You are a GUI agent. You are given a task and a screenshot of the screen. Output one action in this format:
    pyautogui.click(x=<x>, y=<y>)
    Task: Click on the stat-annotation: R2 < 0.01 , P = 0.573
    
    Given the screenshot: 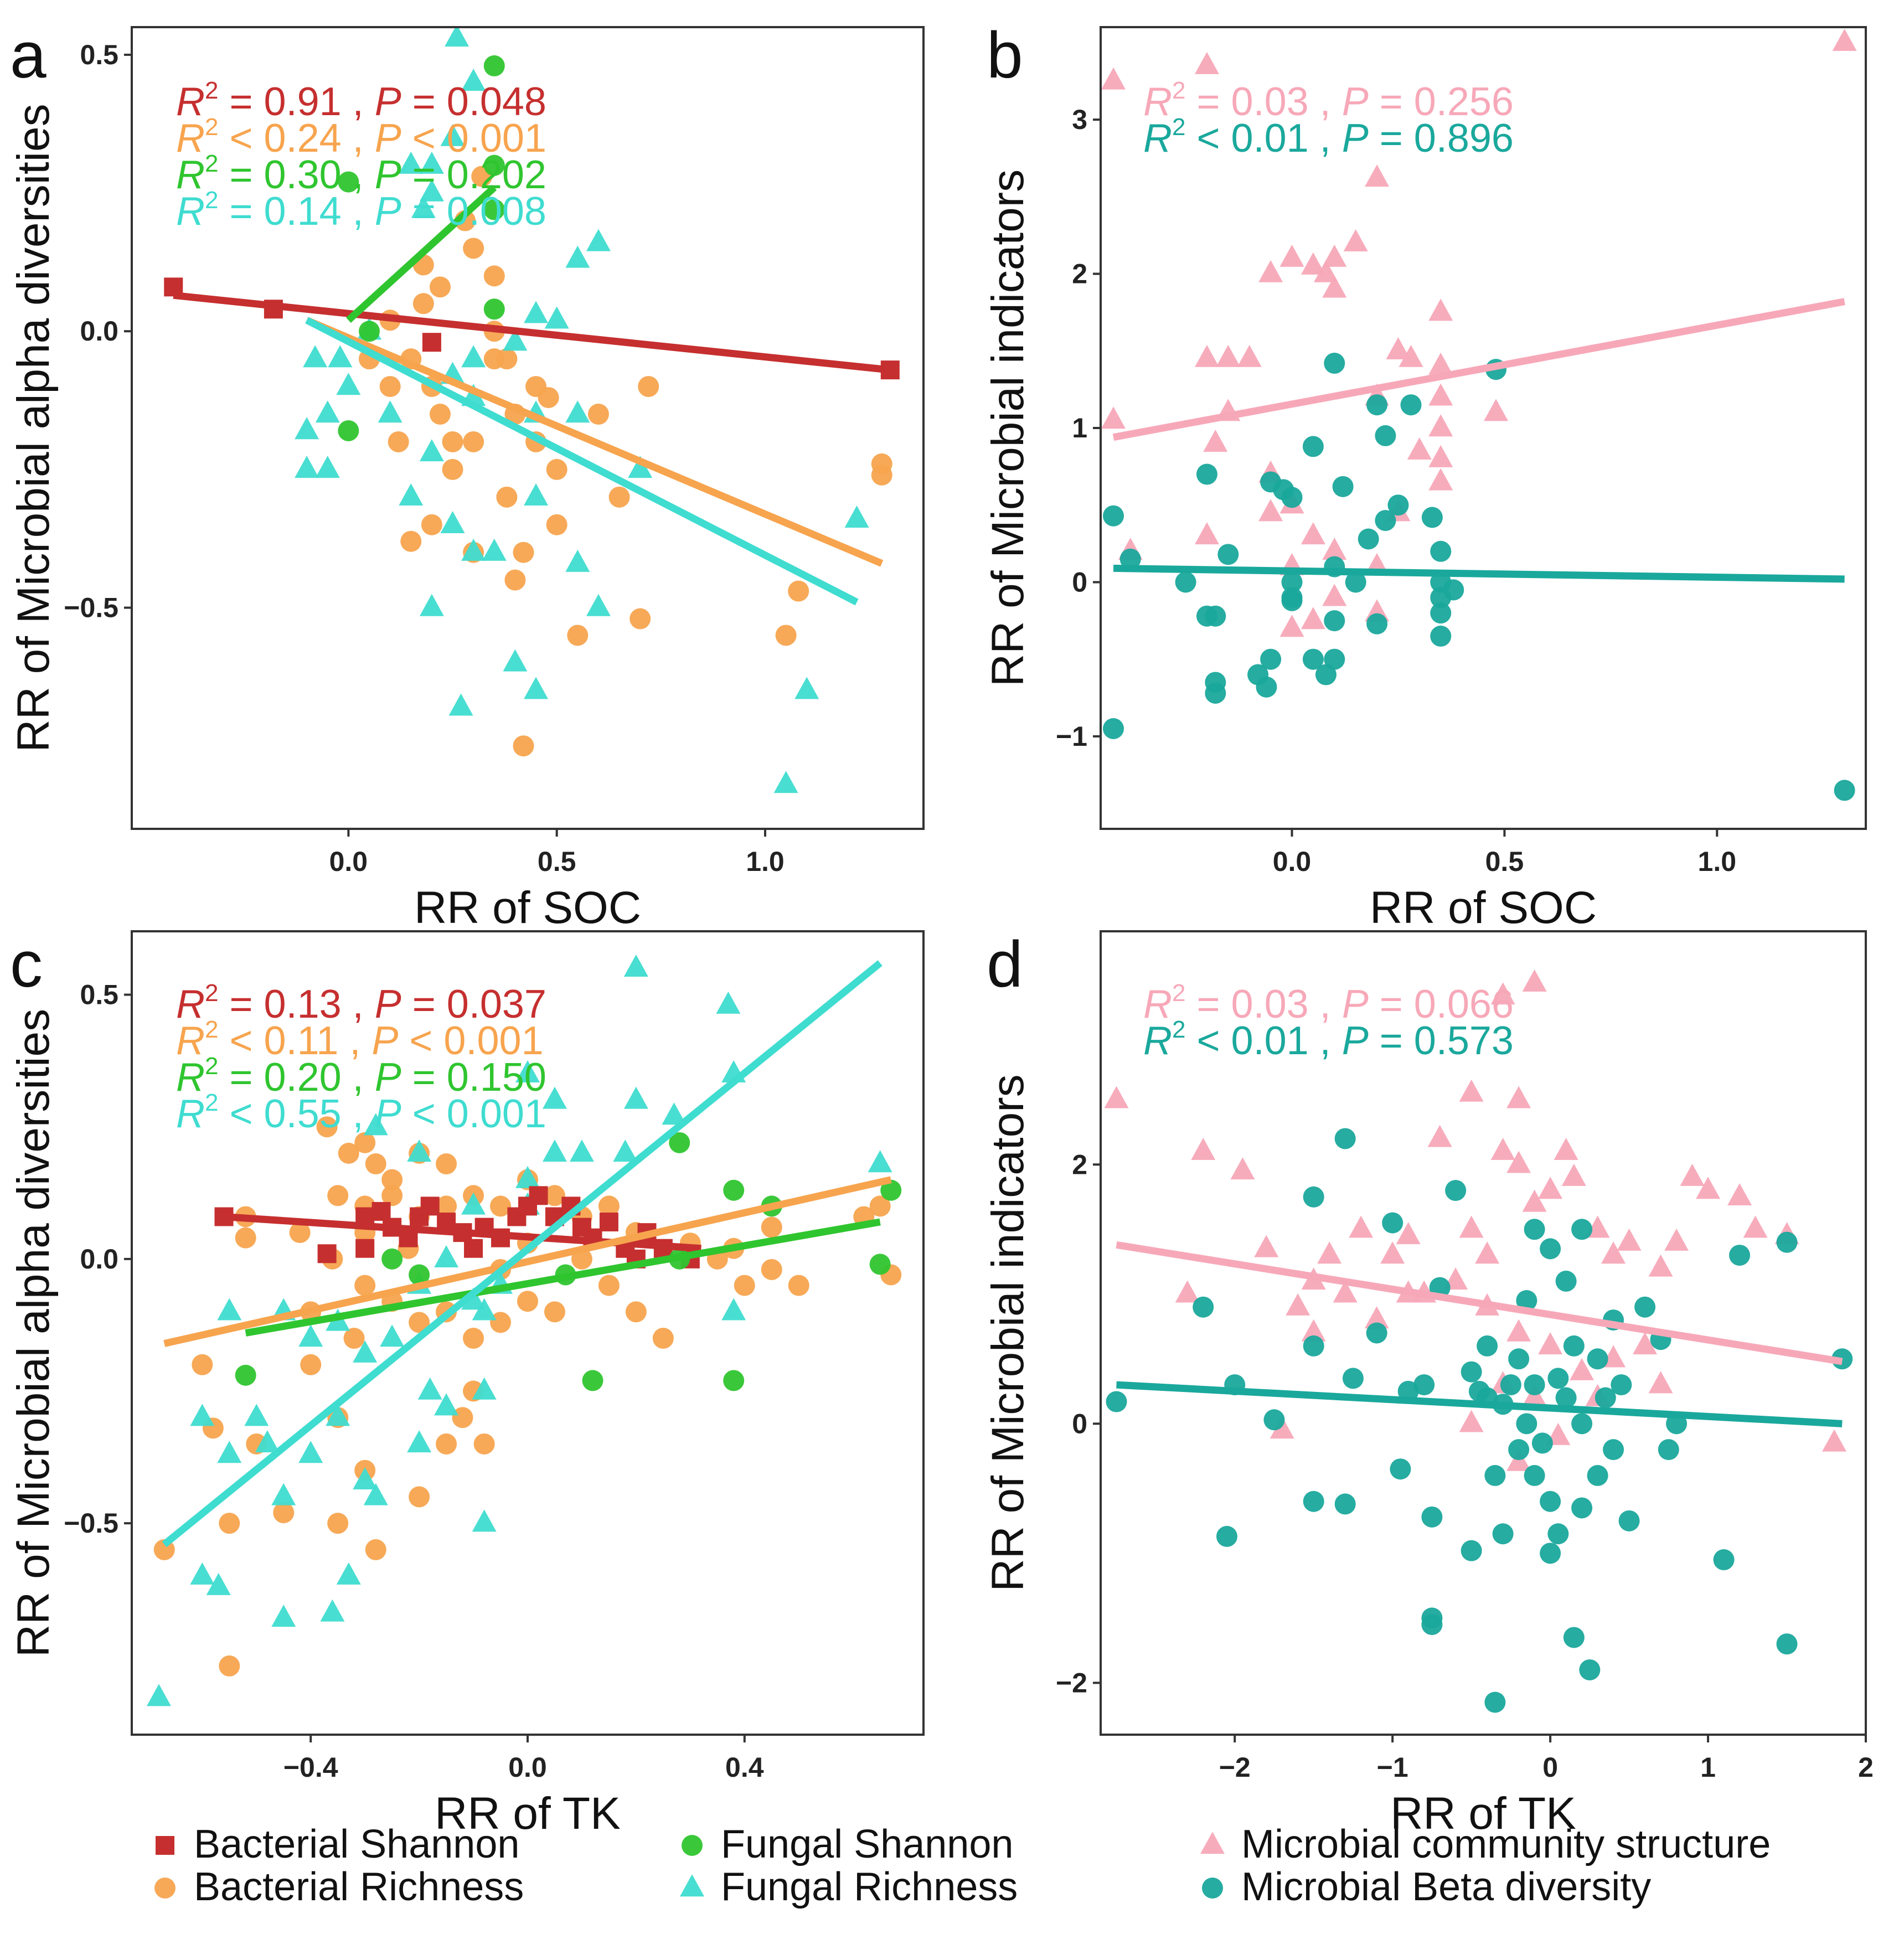 What is the action you would take?
    pyautogui.click(x=1328, y=1039)
    